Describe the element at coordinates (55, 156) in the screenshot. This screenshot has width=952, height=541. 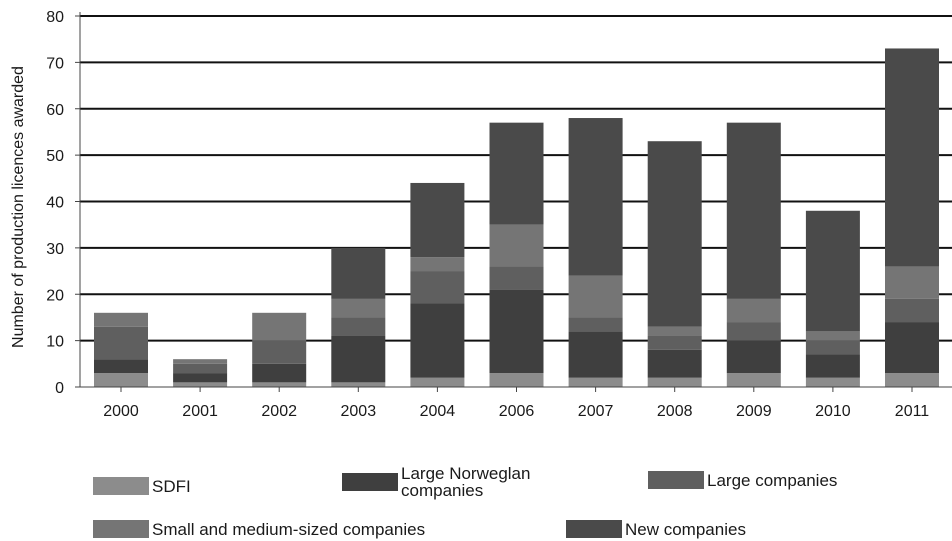
I see `y-tick-label: 50` at that location.